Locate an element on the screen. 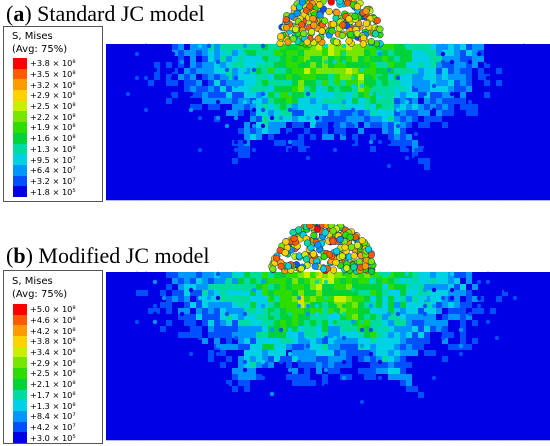 The height and width of the screenshot is (446, 550). legend-entry: +1.6 × 10⁸ is located at coordinates (58, 138).